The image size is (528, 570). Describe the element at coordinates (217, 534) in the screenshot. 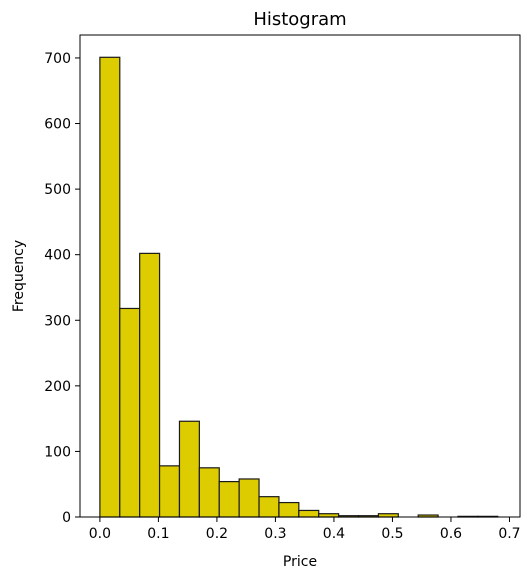

I see `x-tick-label: 0.2` at that location.